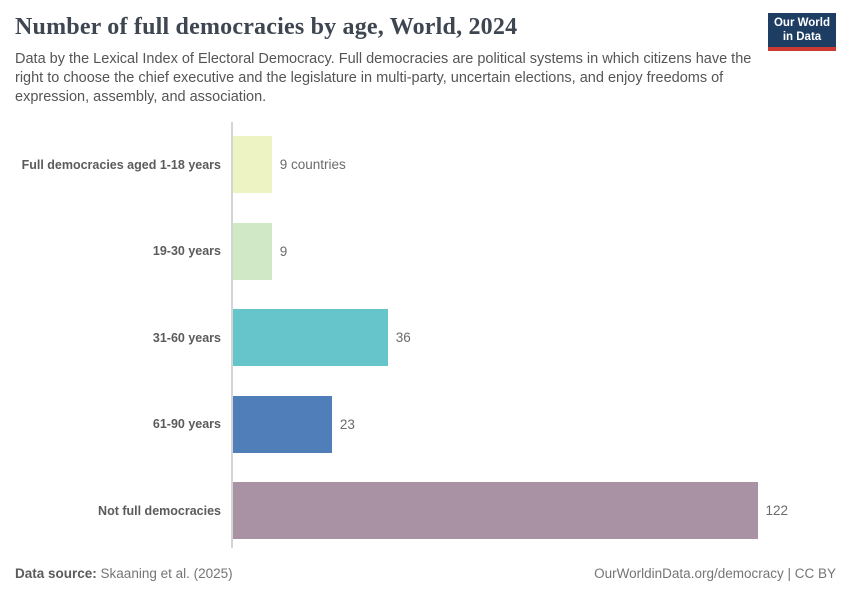  I want to click on owid-logo-line2: in Data, so click(802, 37).